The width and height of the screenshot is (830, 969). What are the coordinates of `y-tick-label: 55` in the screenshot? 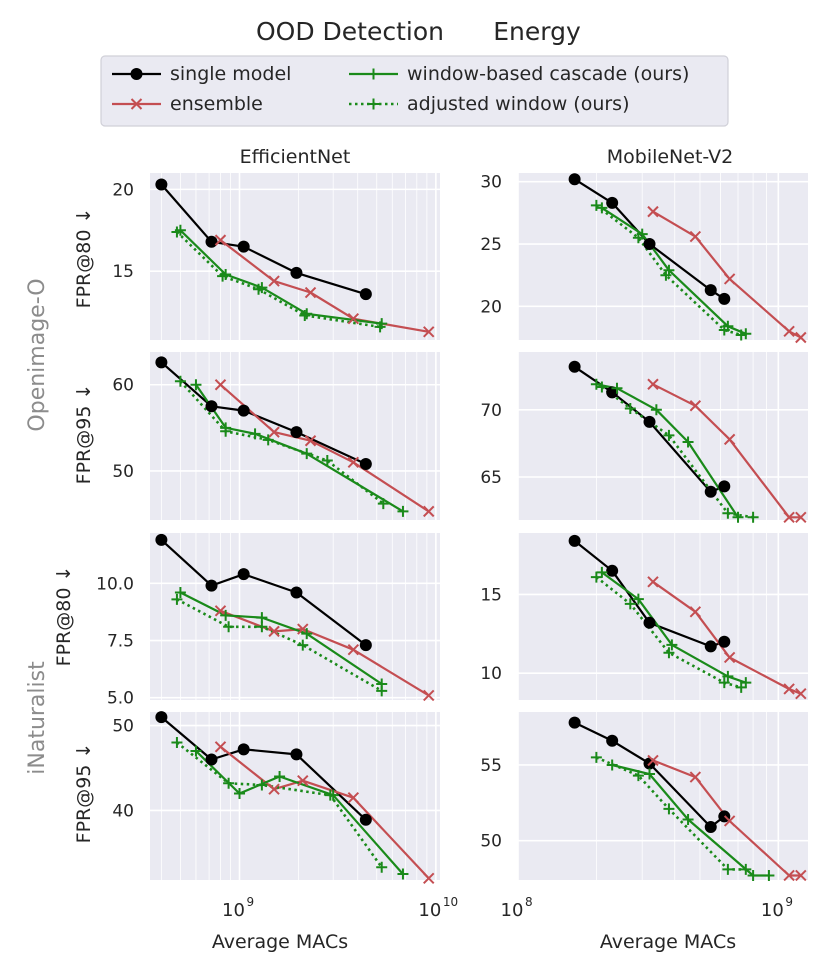 It's located at (491, 766).